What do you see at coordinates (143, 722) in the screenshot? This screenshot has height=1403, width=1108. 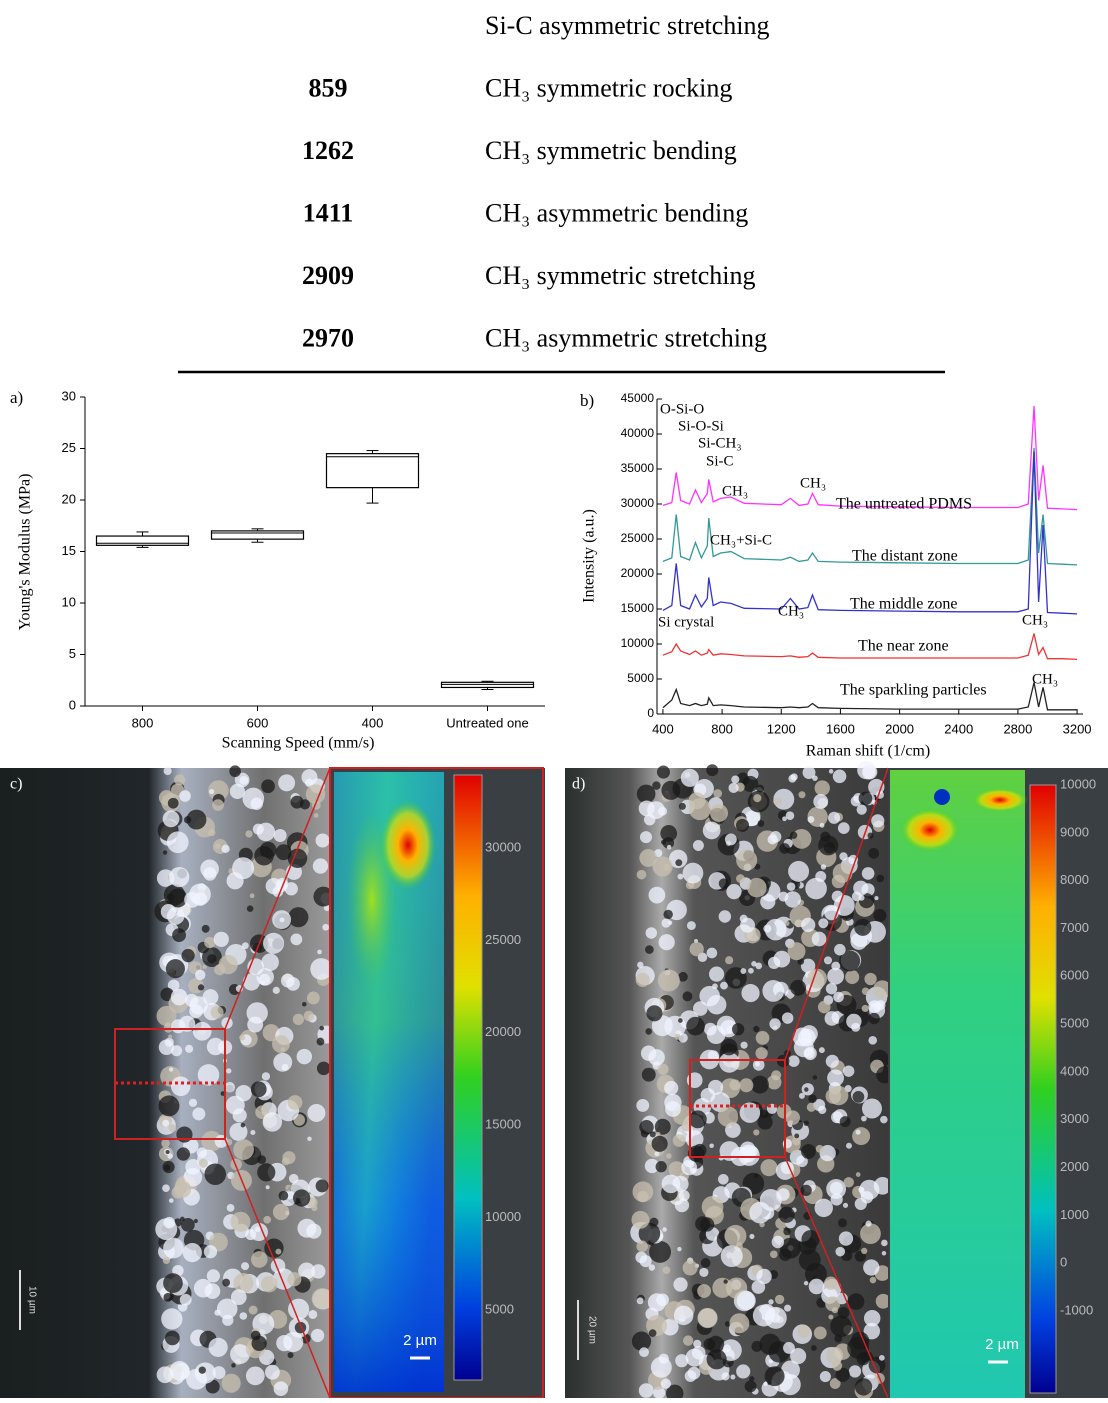 I see `x-tick-label: 800` at bounding box center [143, 722].